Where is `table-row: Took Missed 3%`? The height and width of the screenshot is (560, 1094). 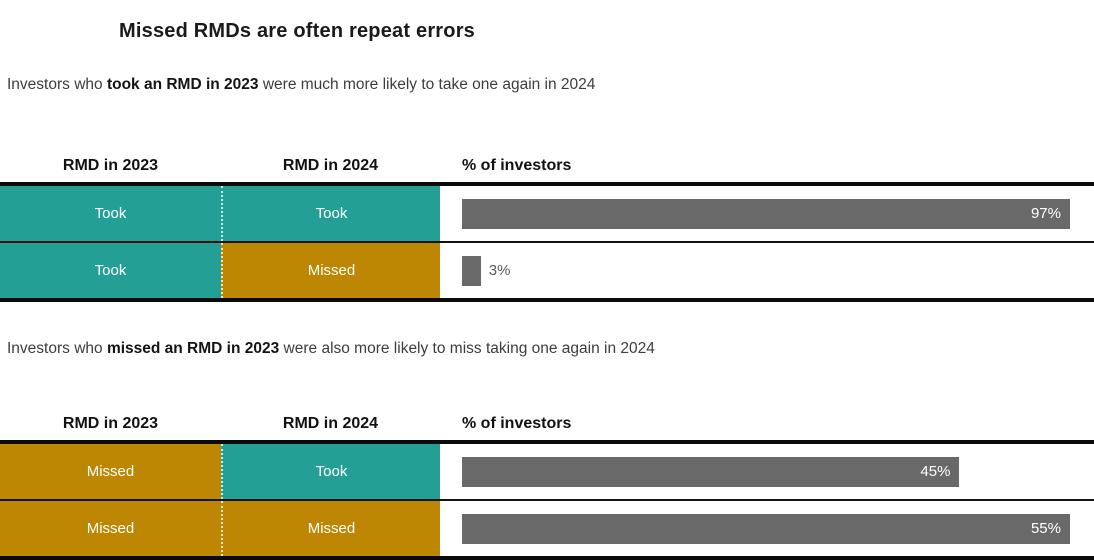 table-row: Took Missed 3% is located at coordinates (547, 269).